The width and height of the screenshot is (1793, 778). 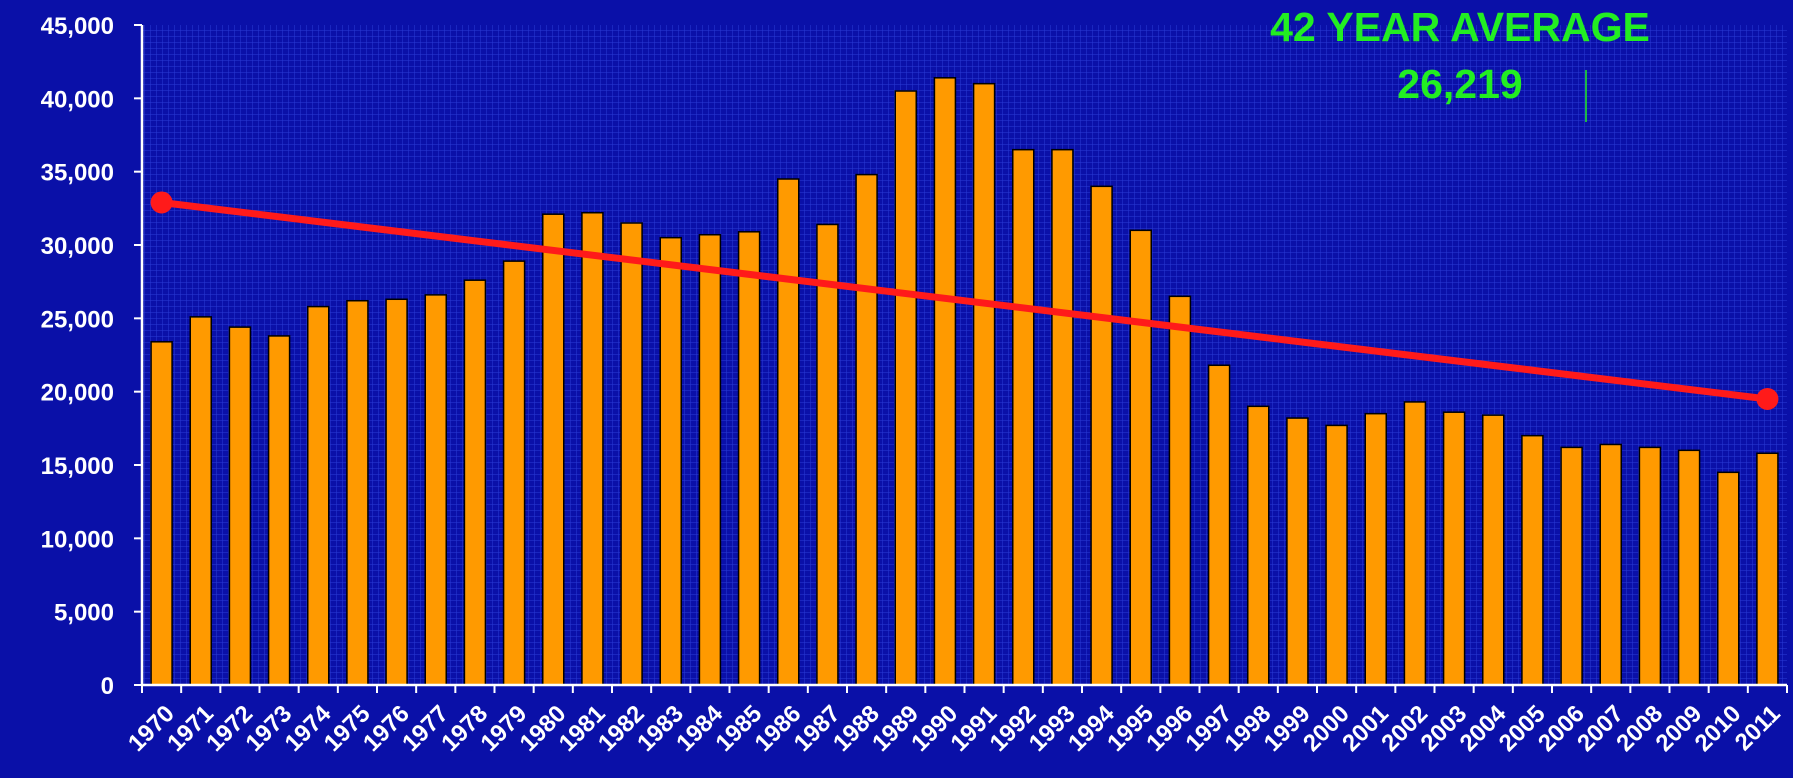 I want to click on bar-1997, so click(x=1219, y=525).